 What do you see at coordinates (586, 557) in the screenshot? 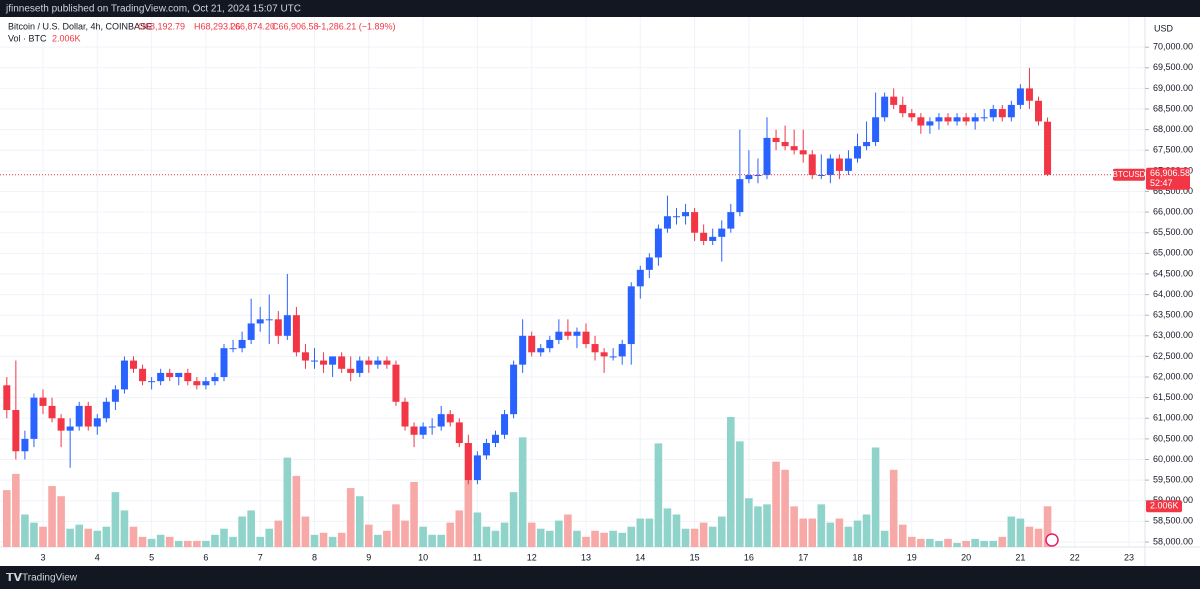
I see `x-tick-label: 13` at bounding box center [586, 557].